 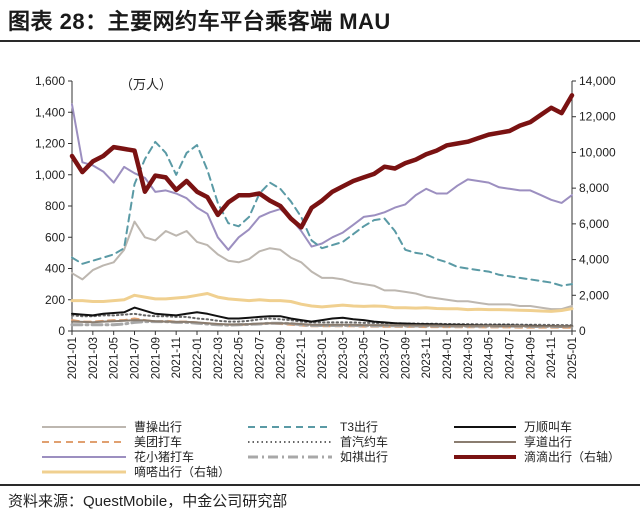 I want to click on left-tick-label: 1,200, so click(x=50, y=144).